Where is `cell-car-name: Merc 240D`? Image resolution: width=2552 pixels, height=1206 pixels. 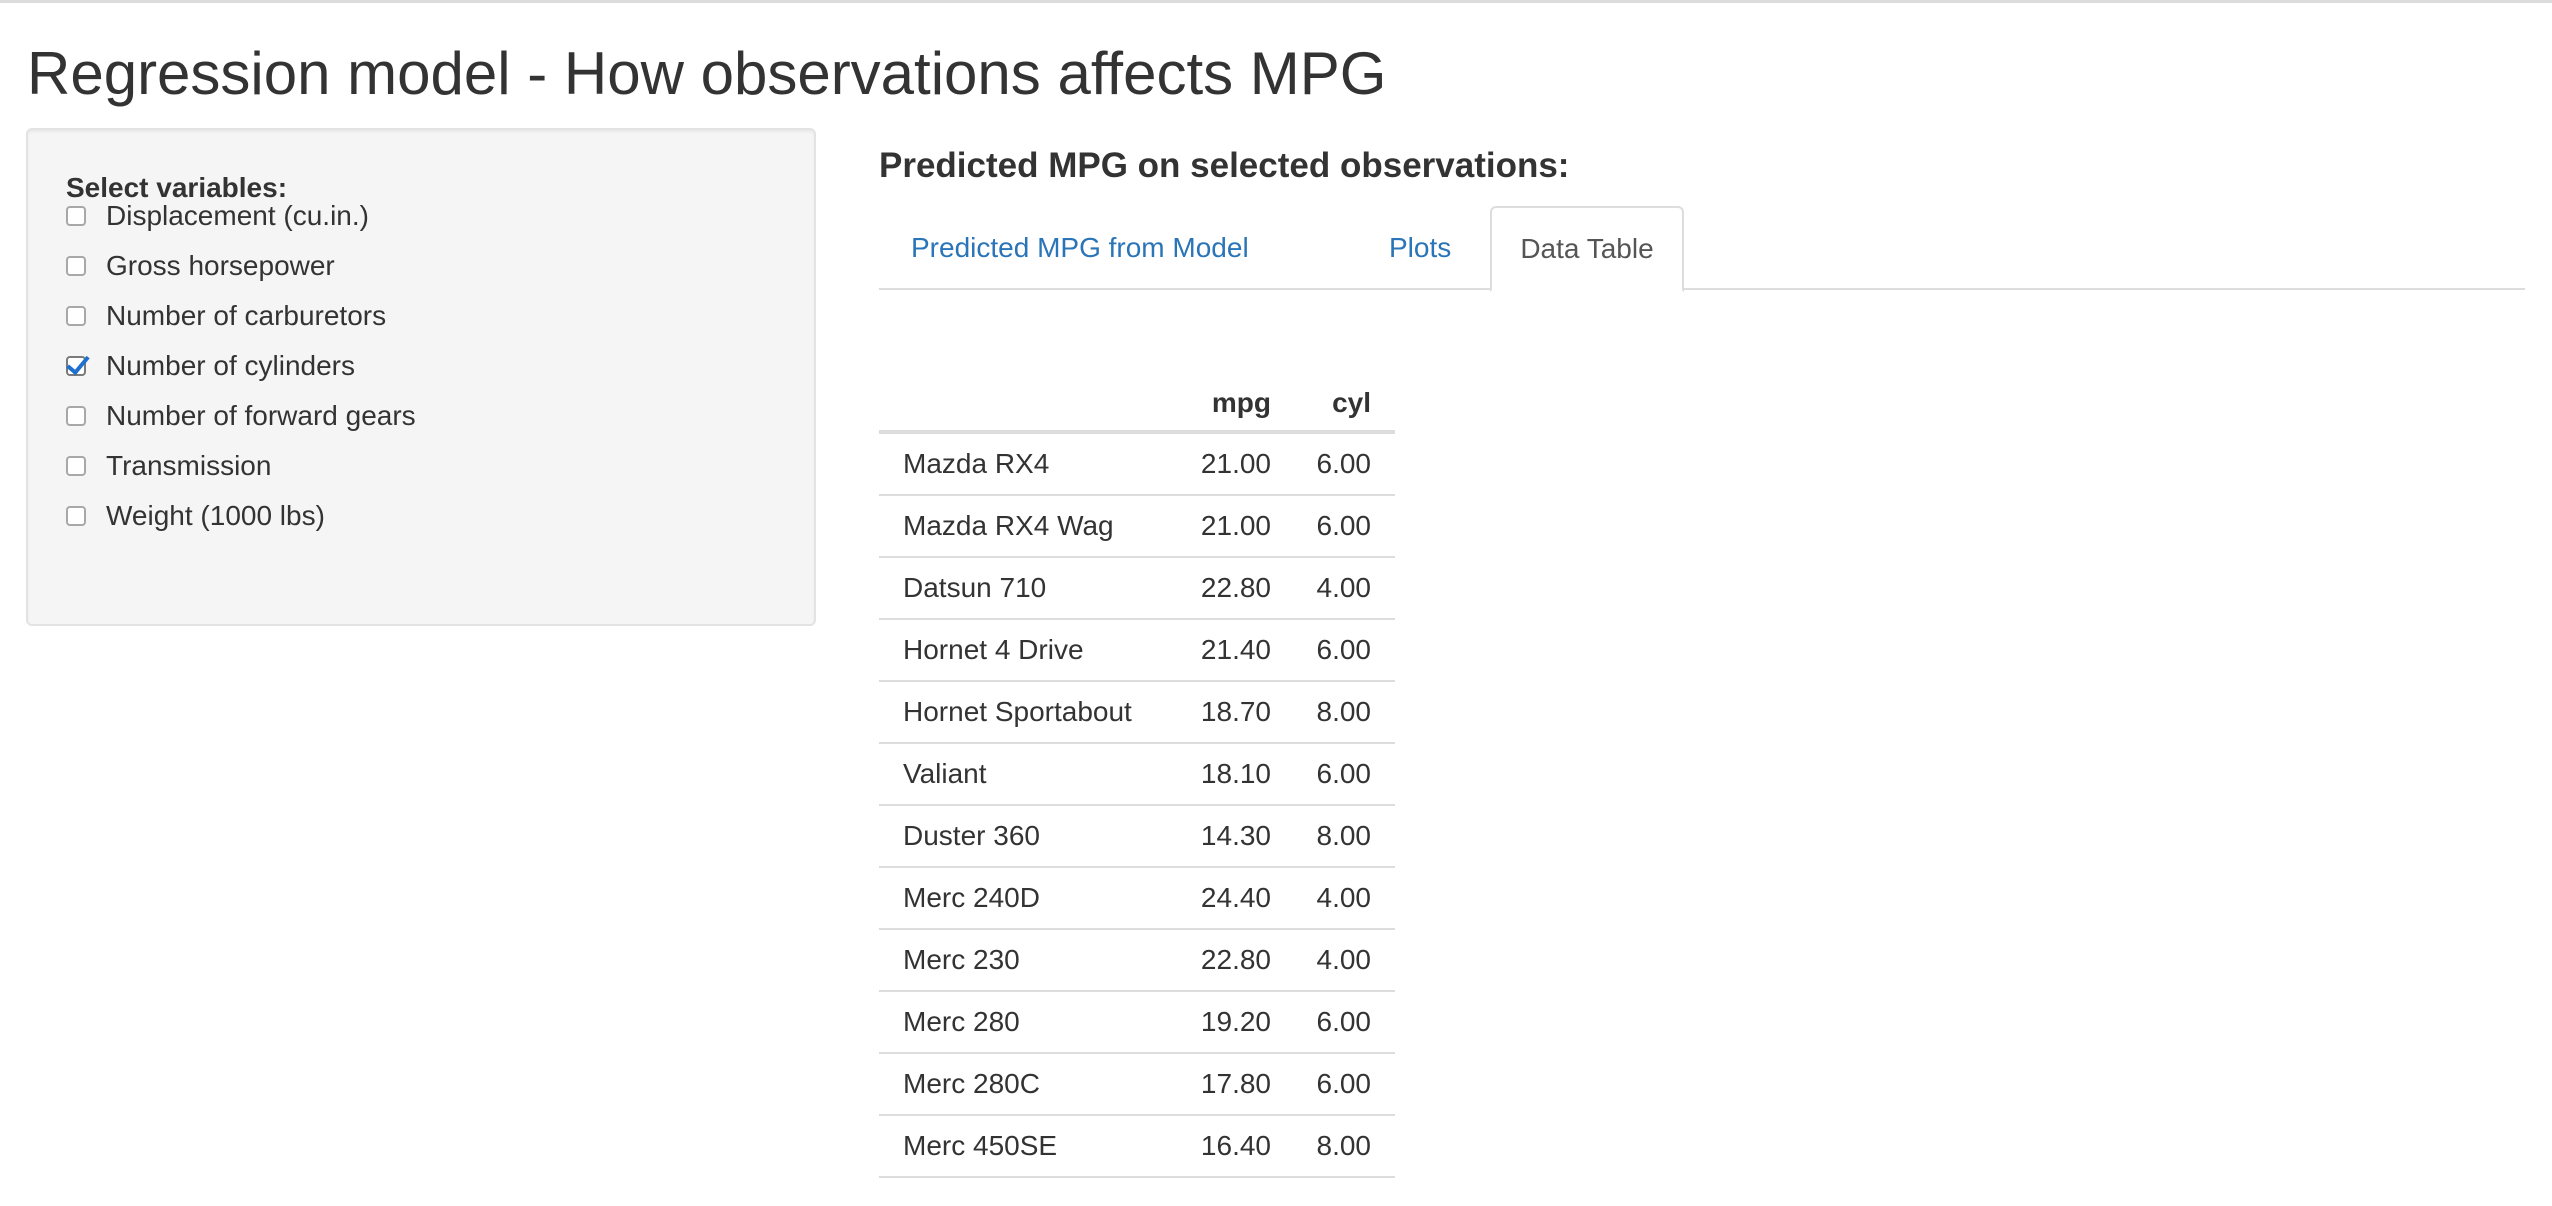
cell-car-name: Merc 240D is located at coordinates (1033, 898).